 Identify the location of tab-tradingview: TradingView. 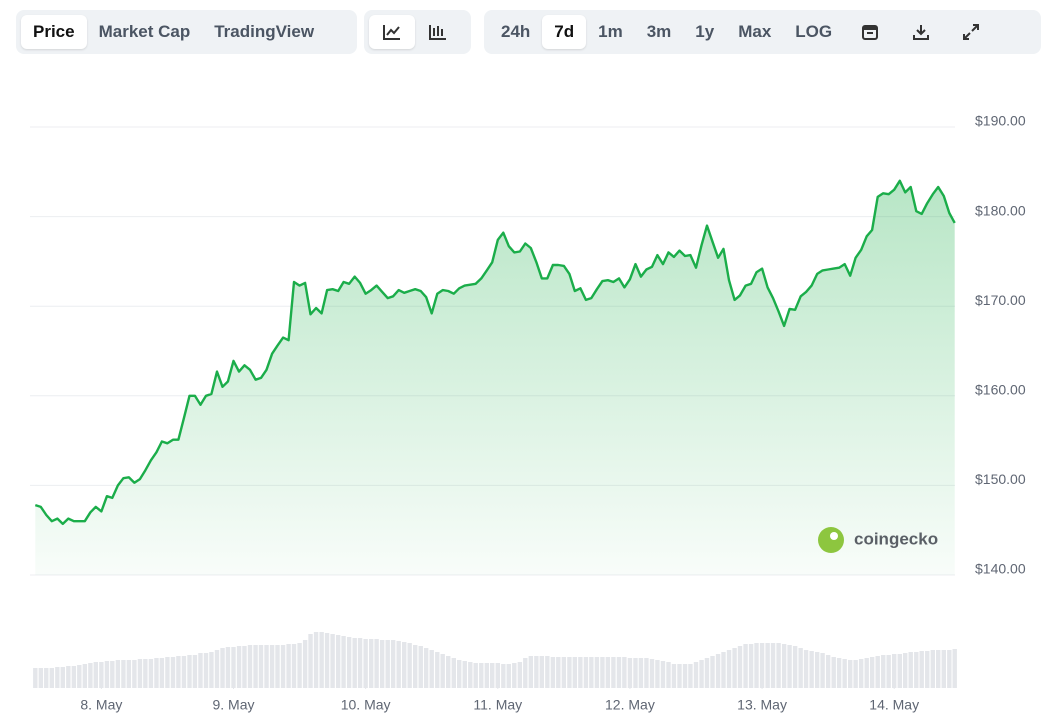
(264, 31).